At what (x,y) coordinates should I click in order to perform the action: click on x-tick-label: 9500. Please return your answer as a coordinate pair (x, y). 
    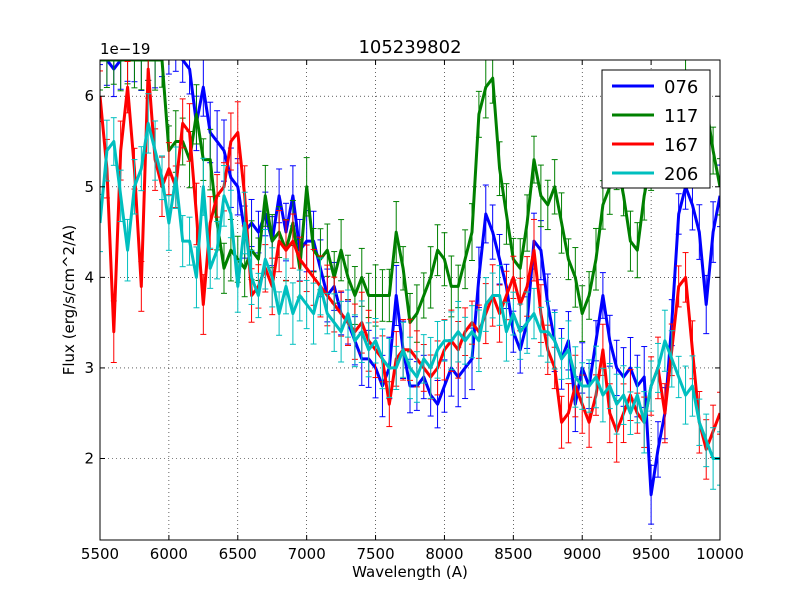
    Looking at the image, I should click on (651, 554).